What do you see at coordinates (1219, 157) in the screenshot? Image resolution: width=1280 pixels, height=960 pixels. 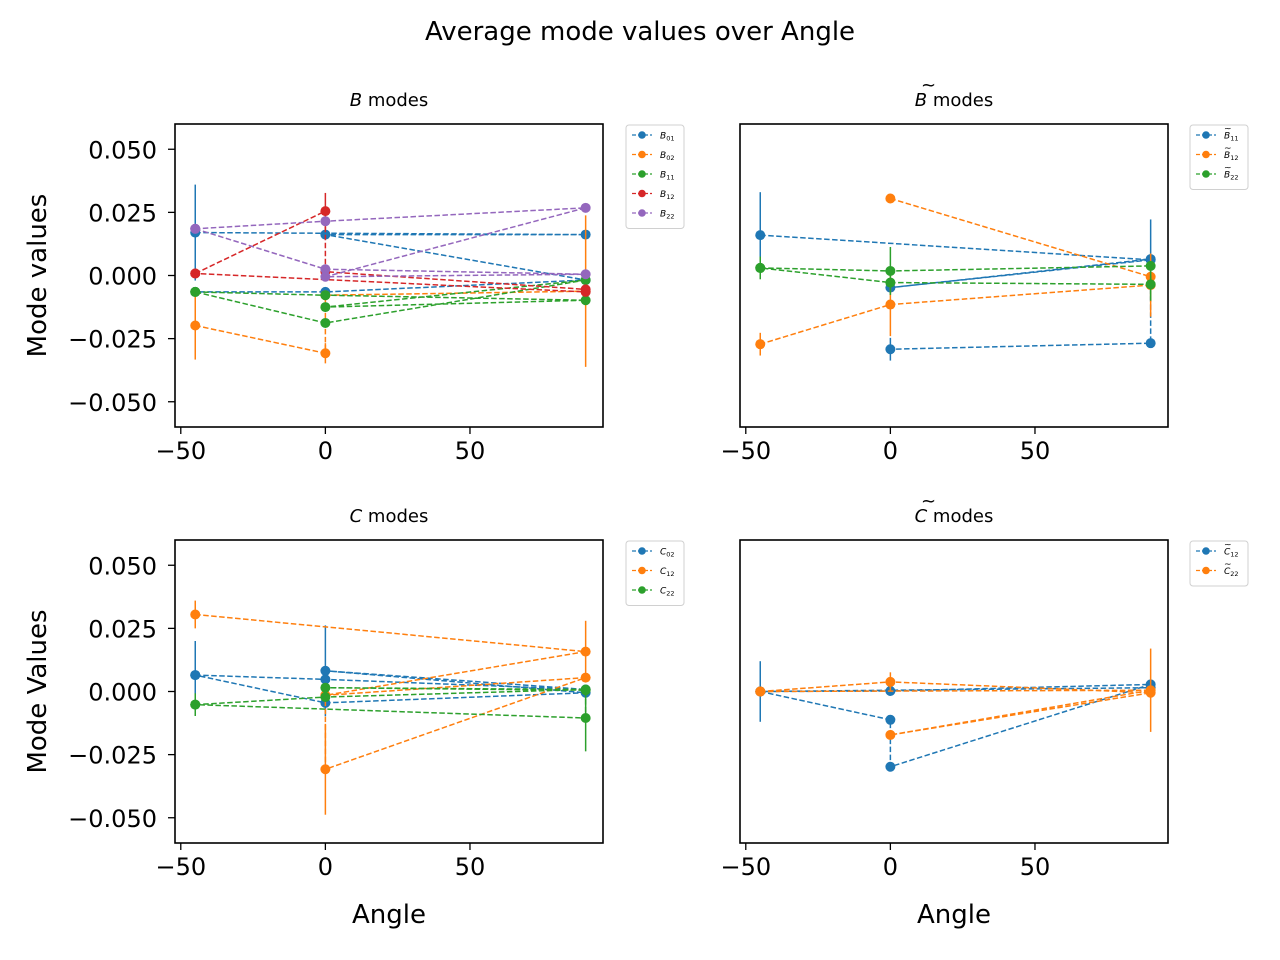 I see `legend: B11~B12~B22~` at bounding box center [1219, 157].